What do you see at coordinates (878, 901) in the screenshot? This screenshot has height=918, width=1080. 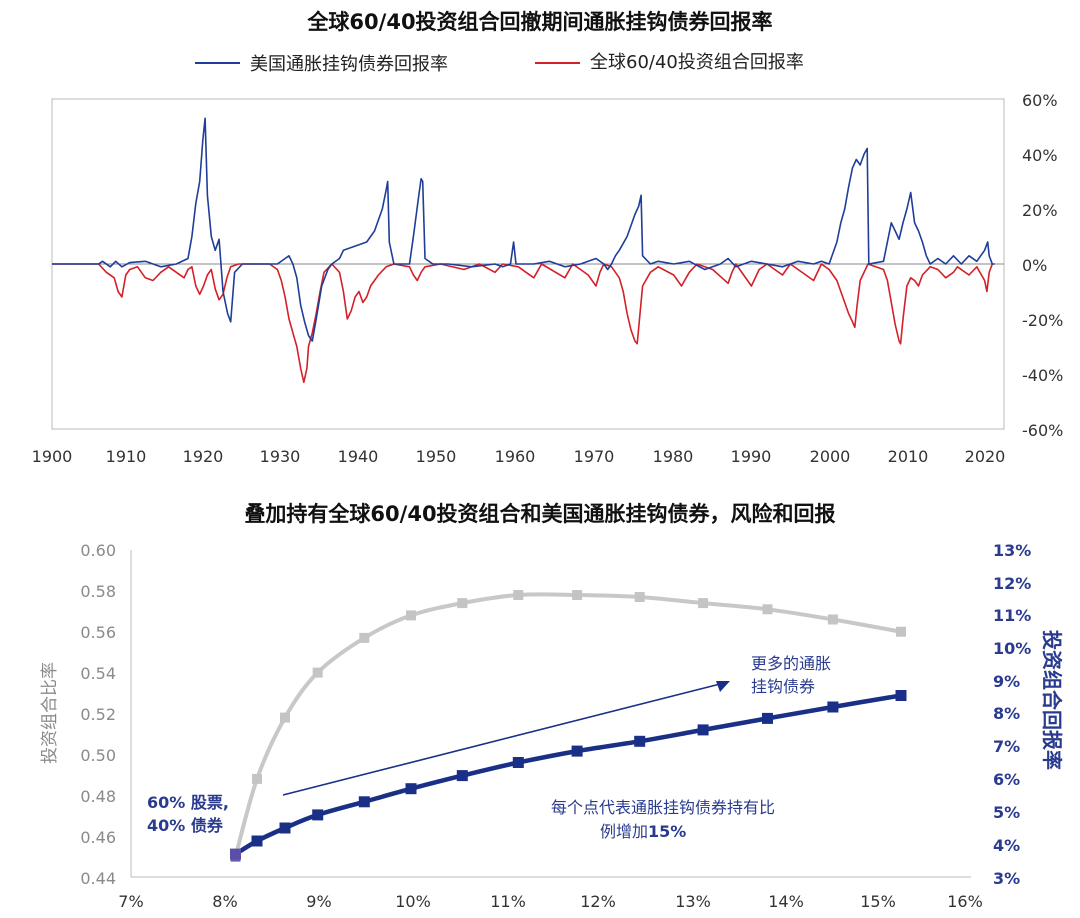 I see `bottom-x-tick-label: 15%` at bounding box center [878, 901].